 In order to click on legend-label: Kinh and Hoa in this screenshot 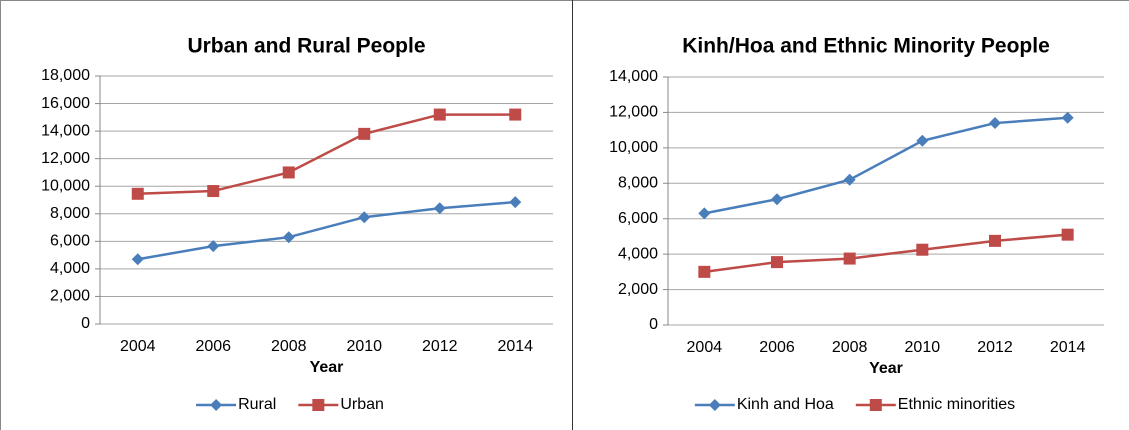, I will do `click(785, 404)`.